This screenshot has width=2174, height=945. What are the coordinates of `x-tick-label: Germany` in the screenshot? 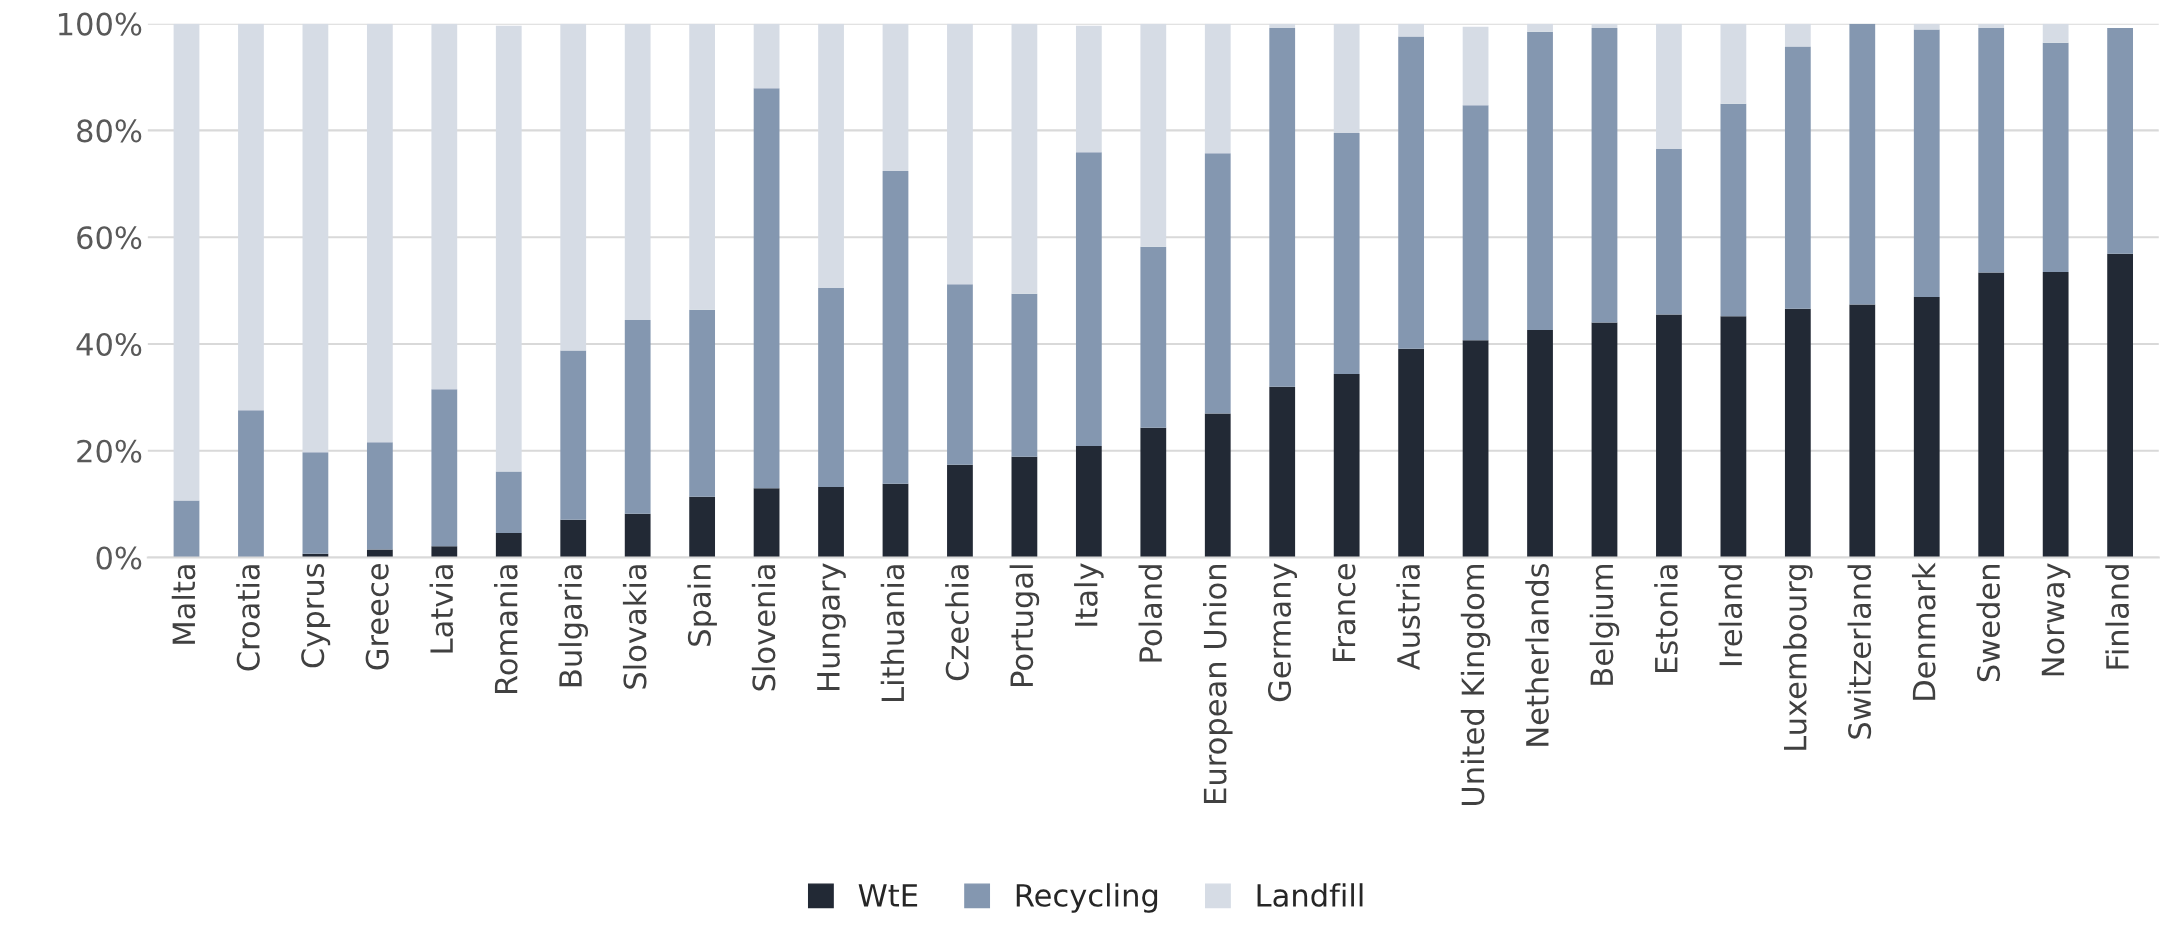 It's located at (1282, 632).